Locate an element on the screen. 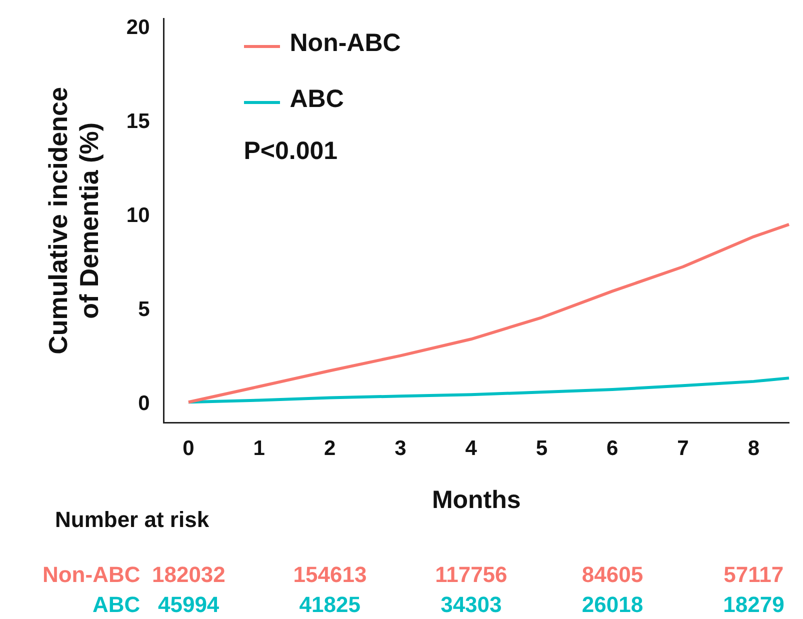  y-tick-label: 10 is located at coordinates (138, 215).